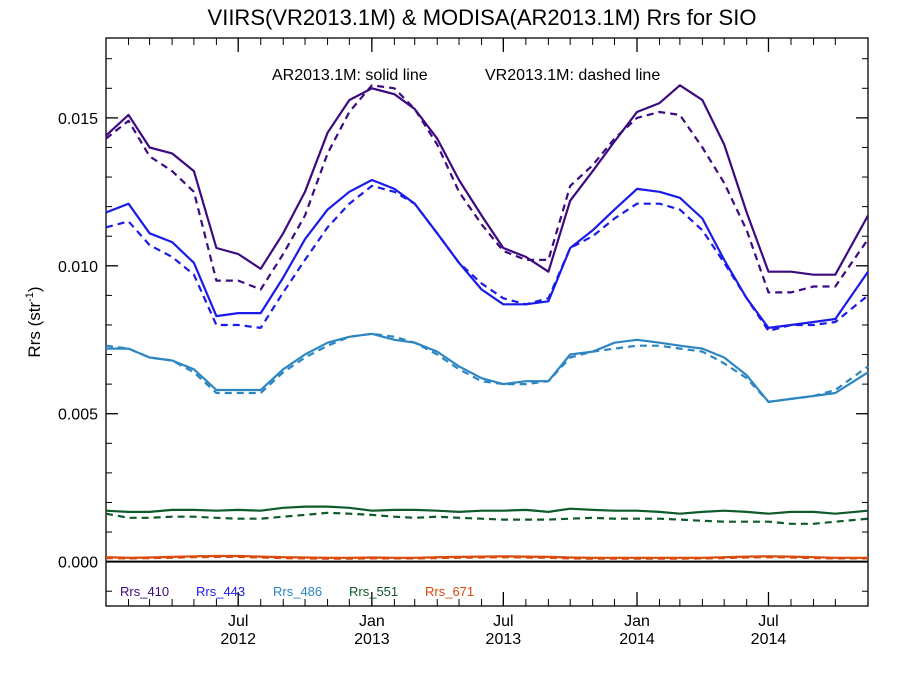  Describe the element at coordinates (78, 267) in the screenshot. I see `y-tick-label: 0.010` at that location.